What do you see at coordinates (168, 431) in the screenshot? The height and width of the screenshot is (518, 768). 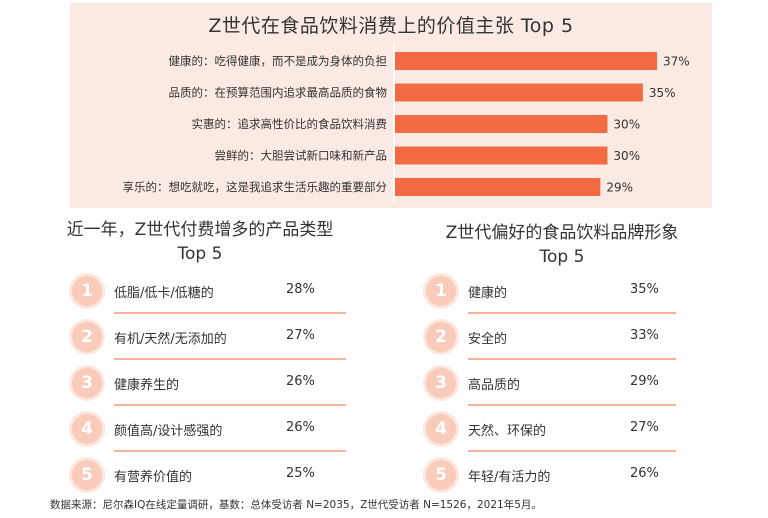 I see `rank-category-label: 颜值高/设计感强的` at bounding box center [168, 431].